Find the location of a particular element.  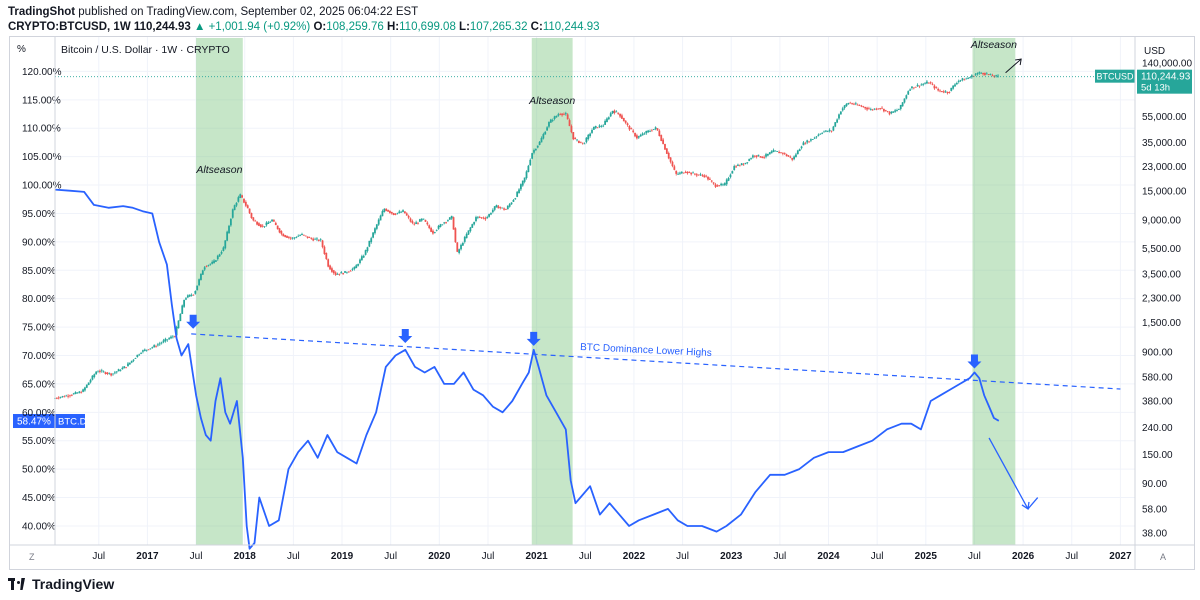

last-price: 110,244.93 is located at coordinates (162, 27).